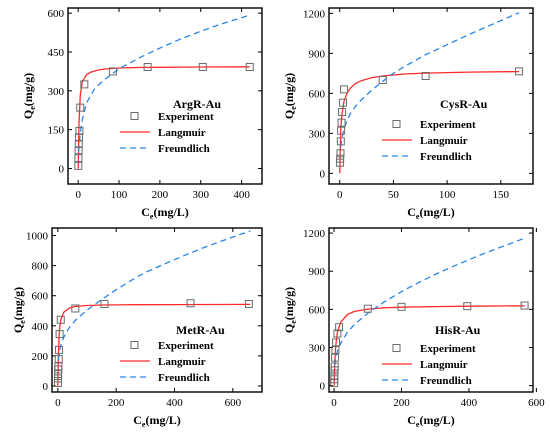  I want to click on y-tick-label: 150, so click(56, 131).